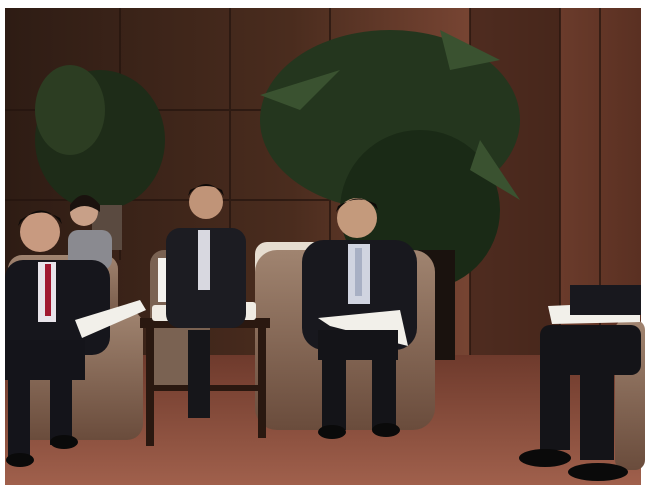  I want to click on person-right, so click(580, 383).